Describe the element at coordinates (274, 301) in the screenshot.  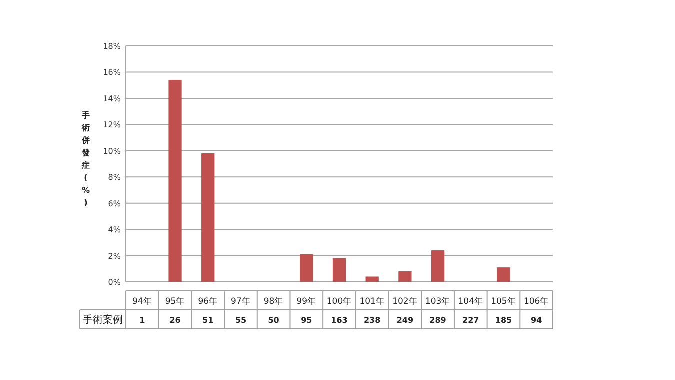
I see `x-tick-label: 98年` at that location.